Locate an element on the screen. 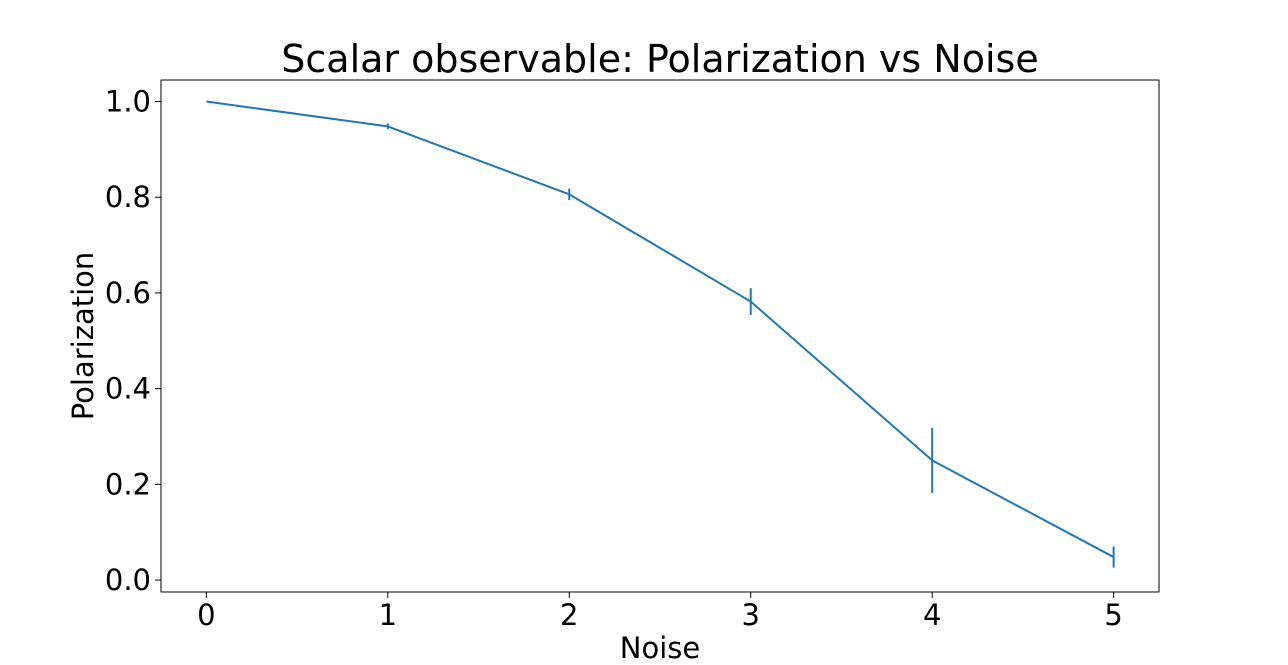 Image resolution: width=1288 pixels, height=665 pixels. x-tick-label: 3 is located at coordinates (751, 615).